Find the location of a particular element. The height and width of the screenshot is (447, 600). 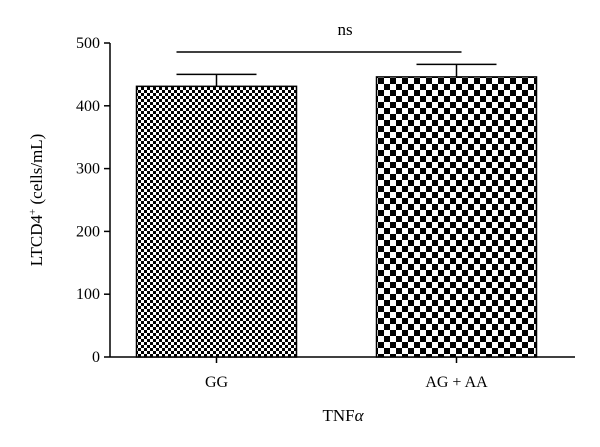

y-tick-label: 0 is located at coordinates (96, 357).